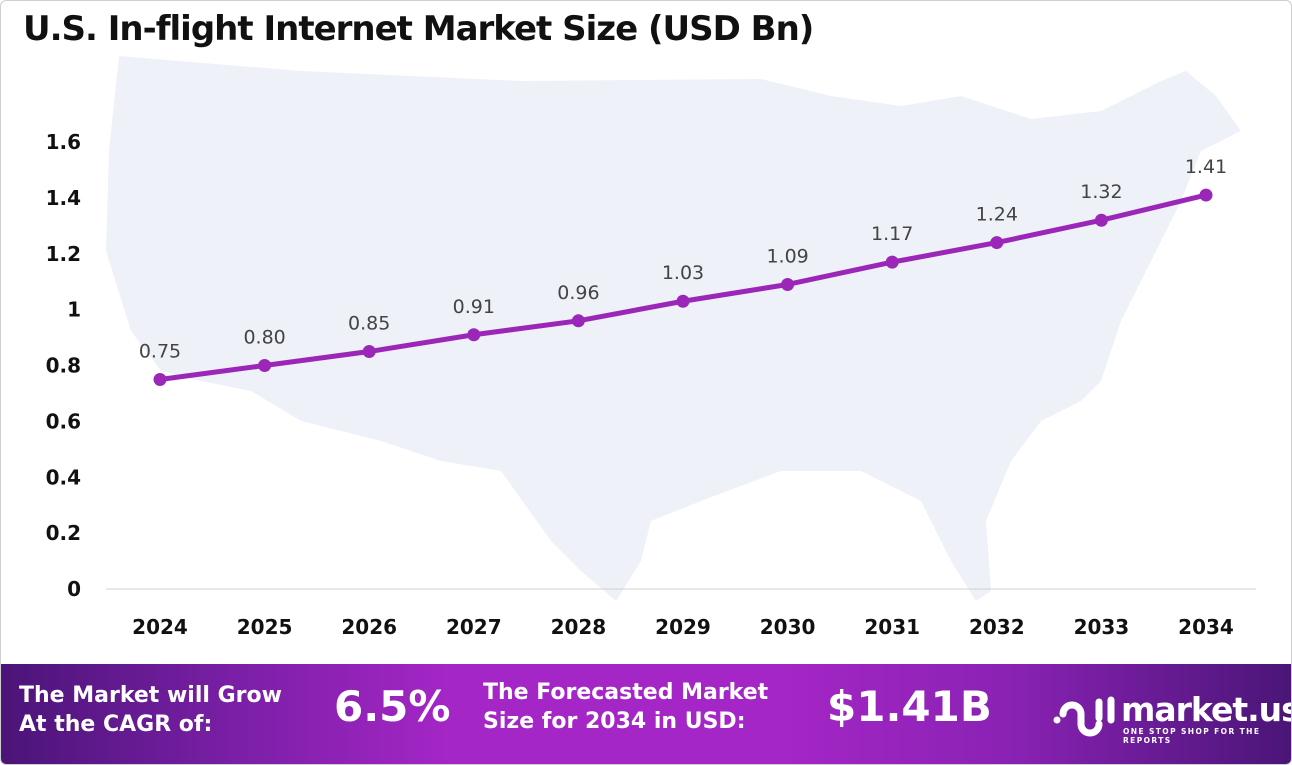 The height and width of the screenshot is (765, 1292). Describe the element at coordinates (683, 273) in the screenshot. I see `data-label: 1.03` at that location.